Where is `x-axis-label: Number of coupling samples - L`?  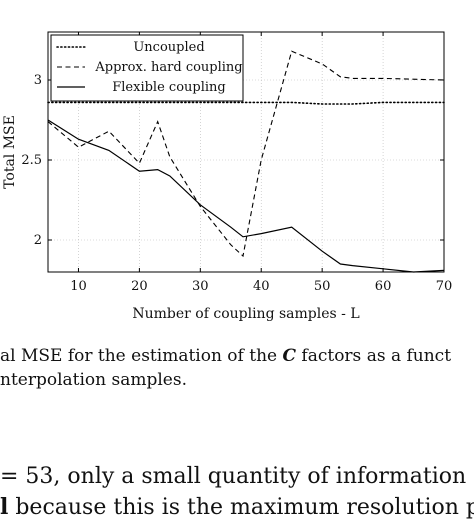
x-axis-label: Number of coupling samples - L is located at coordinates (245, 314).